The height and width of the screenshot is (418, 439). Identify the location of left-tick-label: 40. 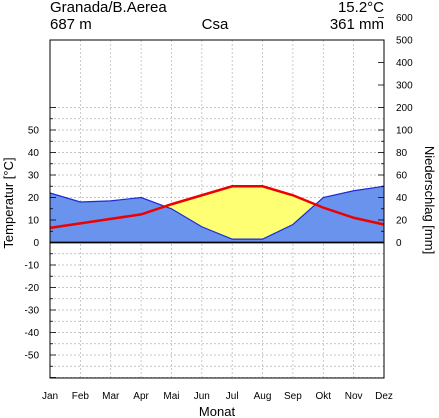
(34, 153).